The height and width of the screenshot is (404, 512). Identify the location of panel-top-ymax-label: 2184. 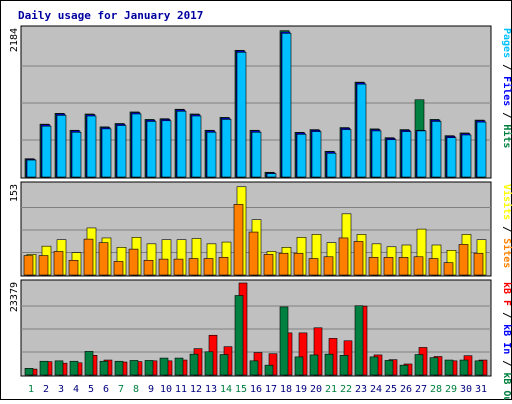
(14, 40).